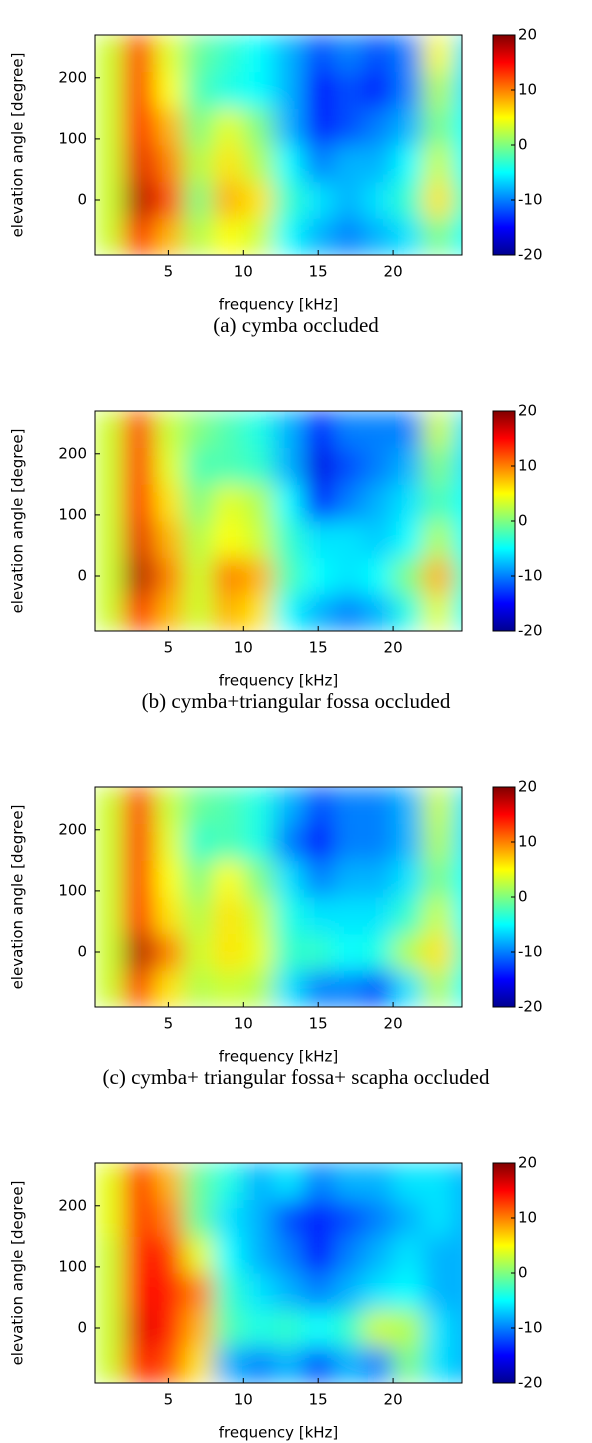 This screenshot has height=1443, width=592. What do you see at coordinates (296, 325) in the screenshot?
I see `caption: (a) cymba occluded` at bounding box center [296, 325].